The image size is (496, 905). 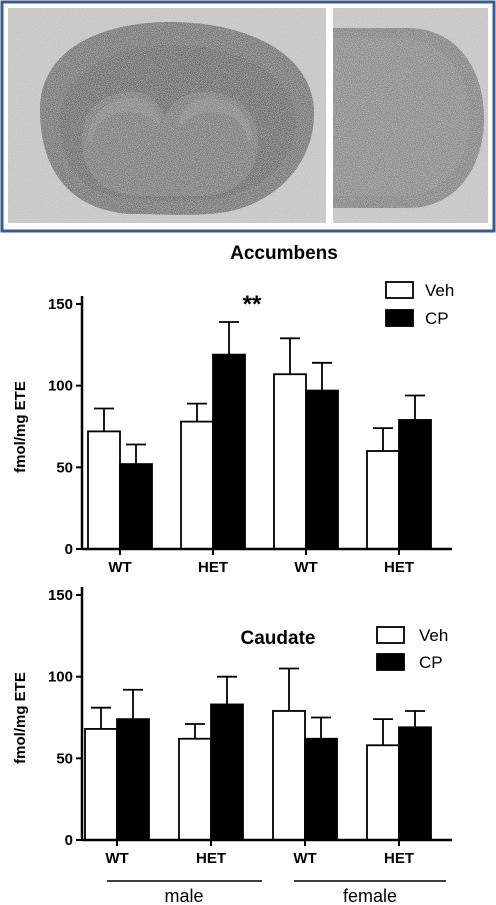 I want to click on accumbens-legend: Veh CP, so click(x=419, y=304).